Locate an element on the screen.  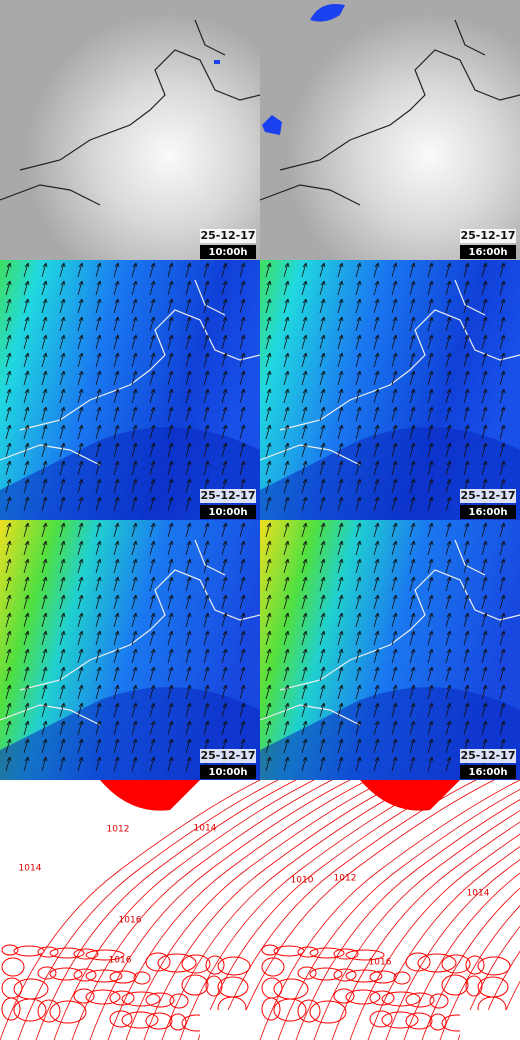
date-label: 25-12-17 is located at coordinates (487, 235).